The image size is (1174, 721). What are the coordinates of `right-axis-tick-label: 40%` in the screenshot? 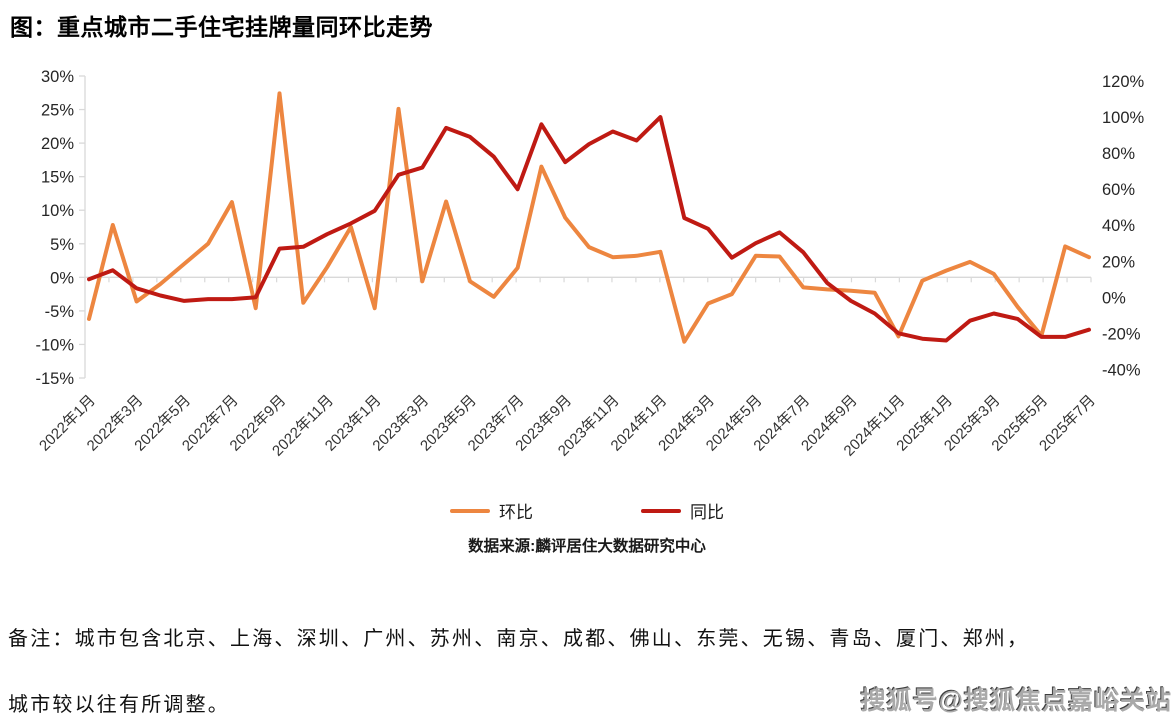 It's located at (1118, 226).